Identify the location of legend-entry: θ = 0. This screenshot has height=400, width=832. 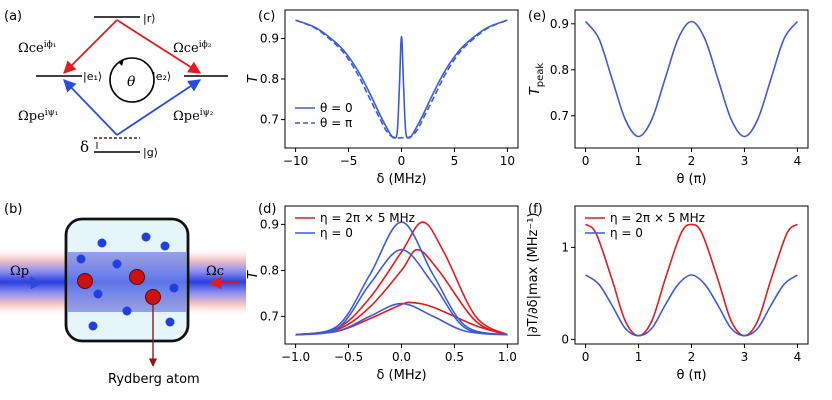
(336, 108).